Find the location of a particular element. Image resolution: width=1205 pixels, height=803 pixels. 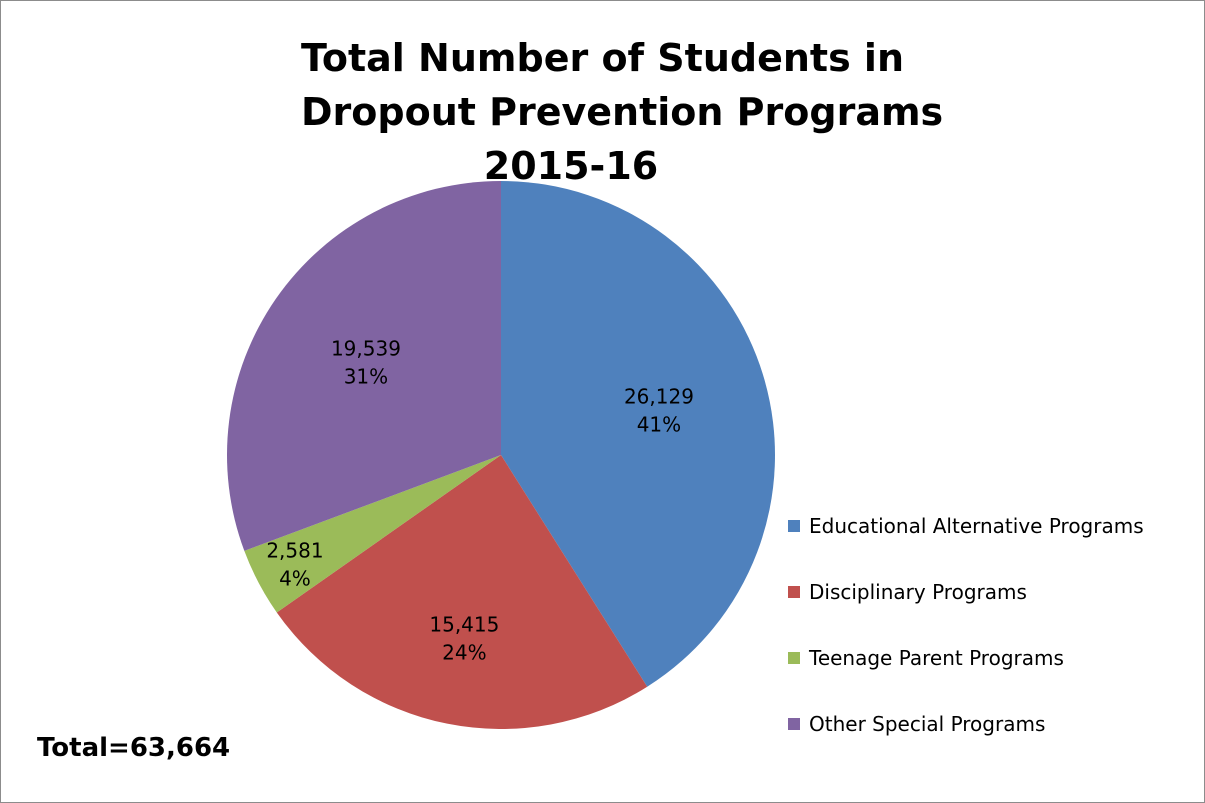

pie-slice-other-special is located at coordinates (364, 366).